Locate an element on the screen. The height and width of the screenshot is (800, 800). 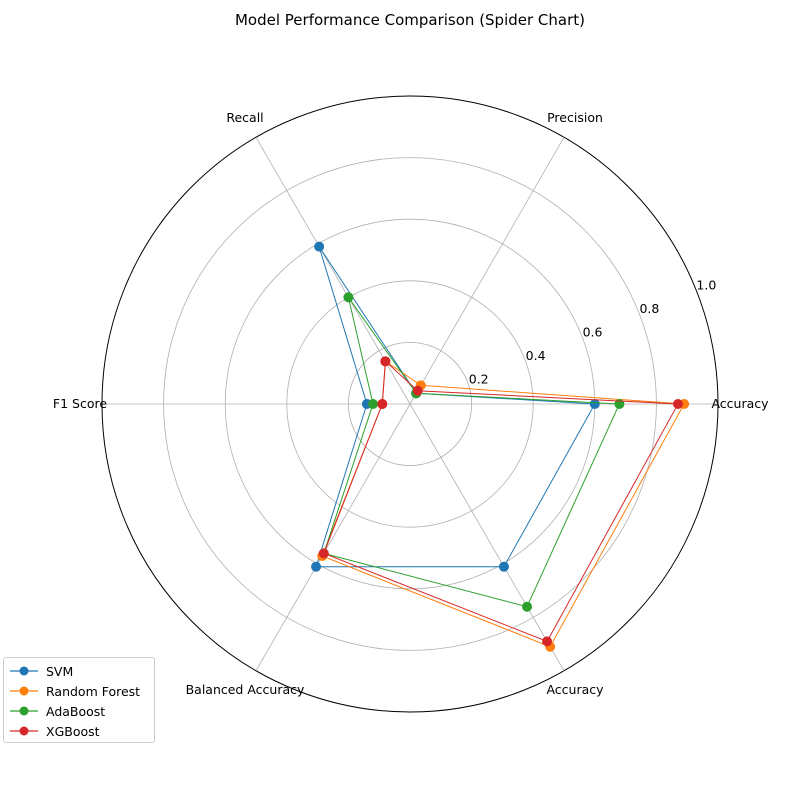
radial-tick-label: 0.2 is located at coordinates (479, 379).